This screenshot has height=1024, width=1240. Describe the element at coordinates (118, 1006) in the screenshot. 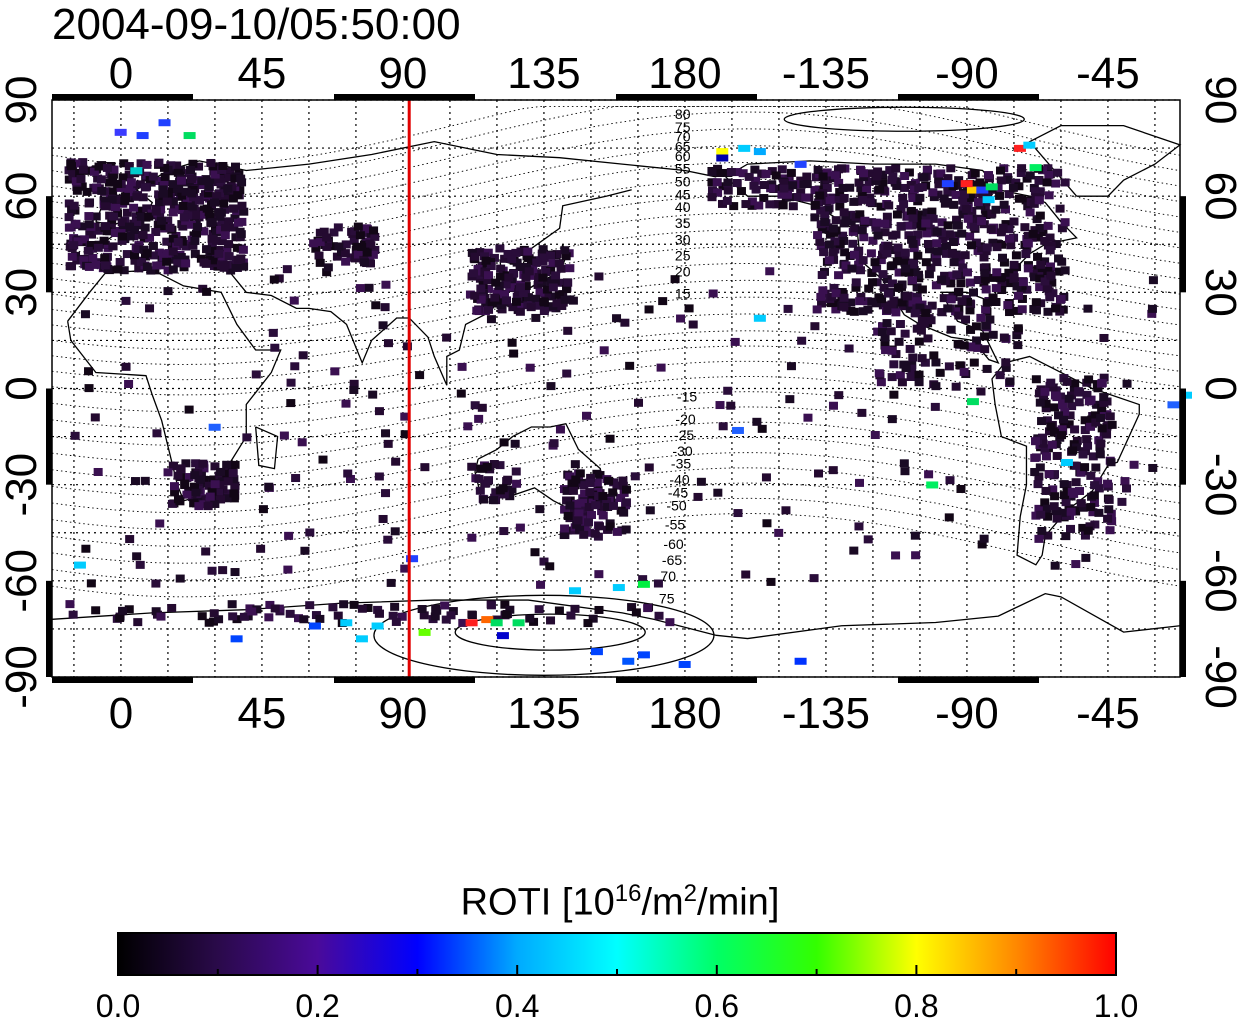

I see `colorbar-tick: 0.0` at that location.